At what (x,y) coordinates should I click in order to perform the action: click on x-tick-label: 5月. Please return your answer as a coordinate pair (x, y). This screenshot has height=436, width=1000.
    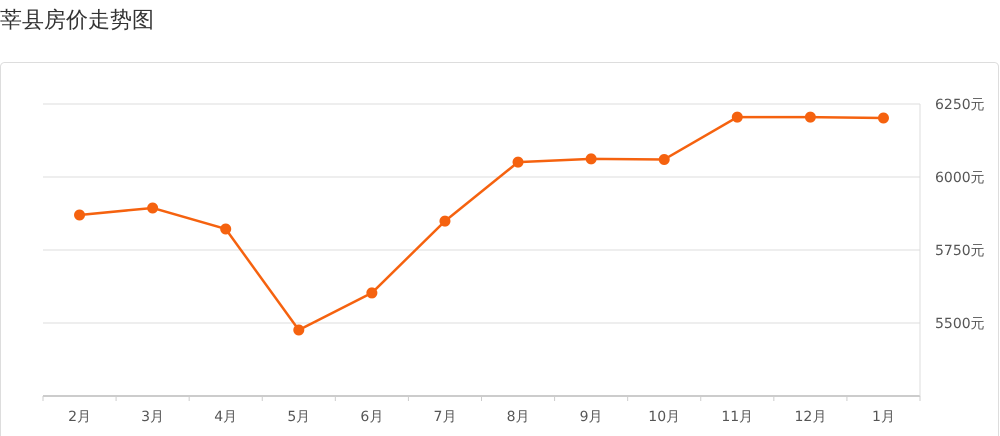
    Looking at the image, I should click on (298, 417).